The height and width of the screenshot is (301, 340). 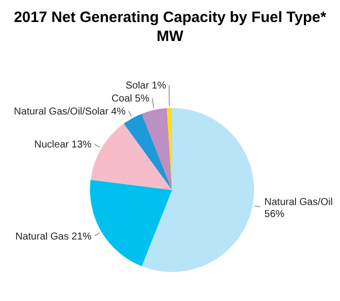 What do you see at coordinates (70, 112) in the screenshot?
I see `slice-label: Natural Gas/Oil/Solar 4%` at bounding box center [70, 112].